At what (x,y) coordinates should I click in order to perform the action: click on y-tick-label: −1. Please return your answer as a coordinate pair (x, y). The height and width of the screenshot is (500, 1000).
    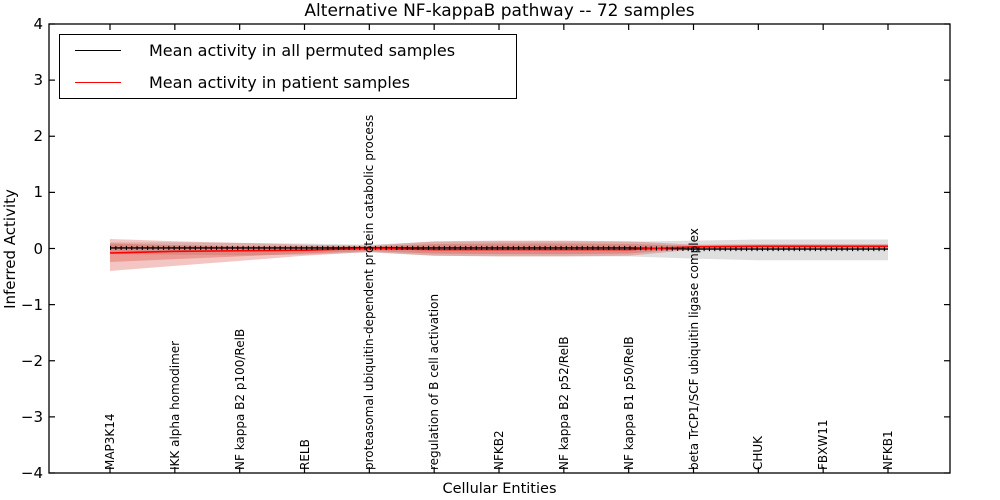
    Looking at the image, I should click on (31, 304).